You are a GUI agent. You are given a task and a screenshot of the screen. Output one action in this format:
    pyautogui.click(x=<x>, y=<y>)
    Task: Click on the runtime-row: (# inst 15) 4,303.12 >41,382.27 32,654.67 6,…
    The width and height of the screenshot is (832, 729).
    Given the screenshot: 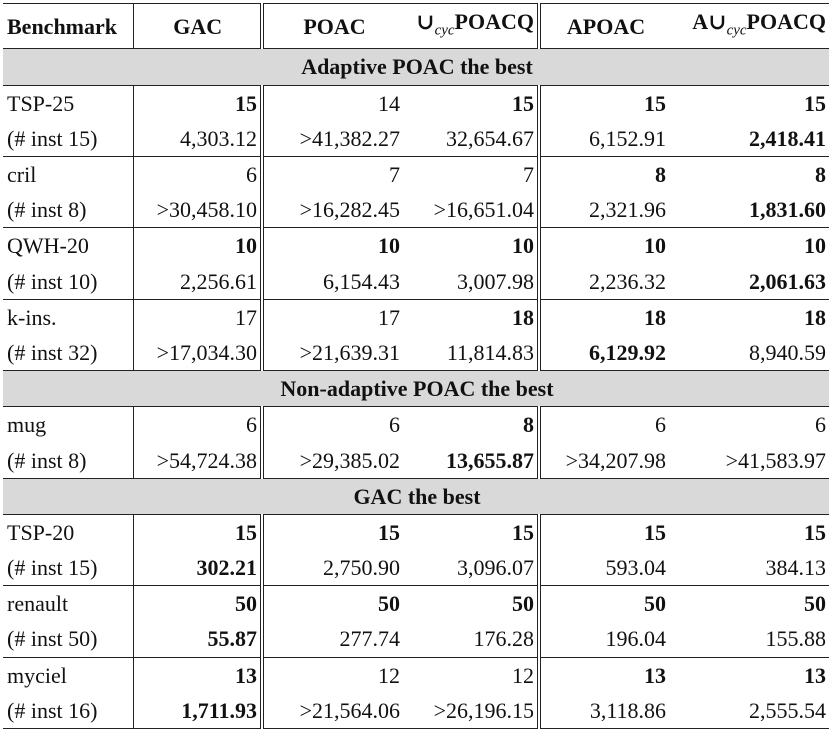 What is the action you would take?
    pyautogui.click(x=416, y=138)
    